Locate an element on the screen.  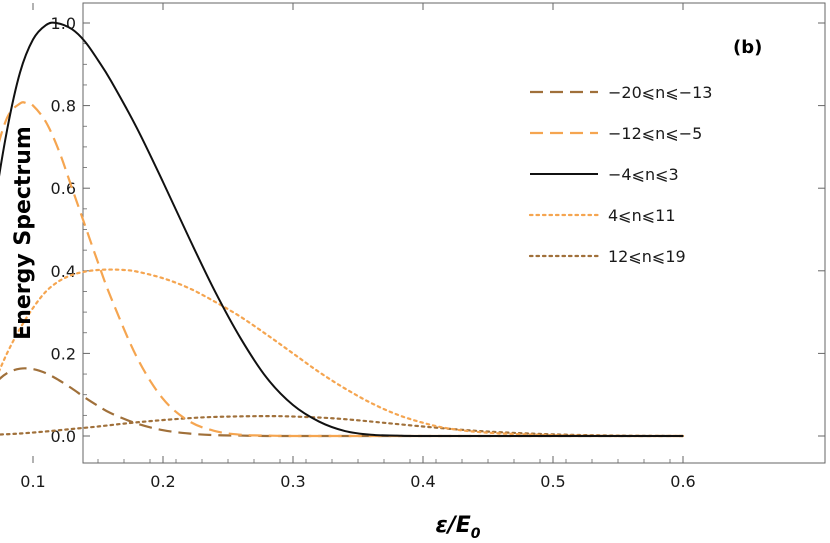
y-tick-label: 0.0 is located at coordinates (63, 436).